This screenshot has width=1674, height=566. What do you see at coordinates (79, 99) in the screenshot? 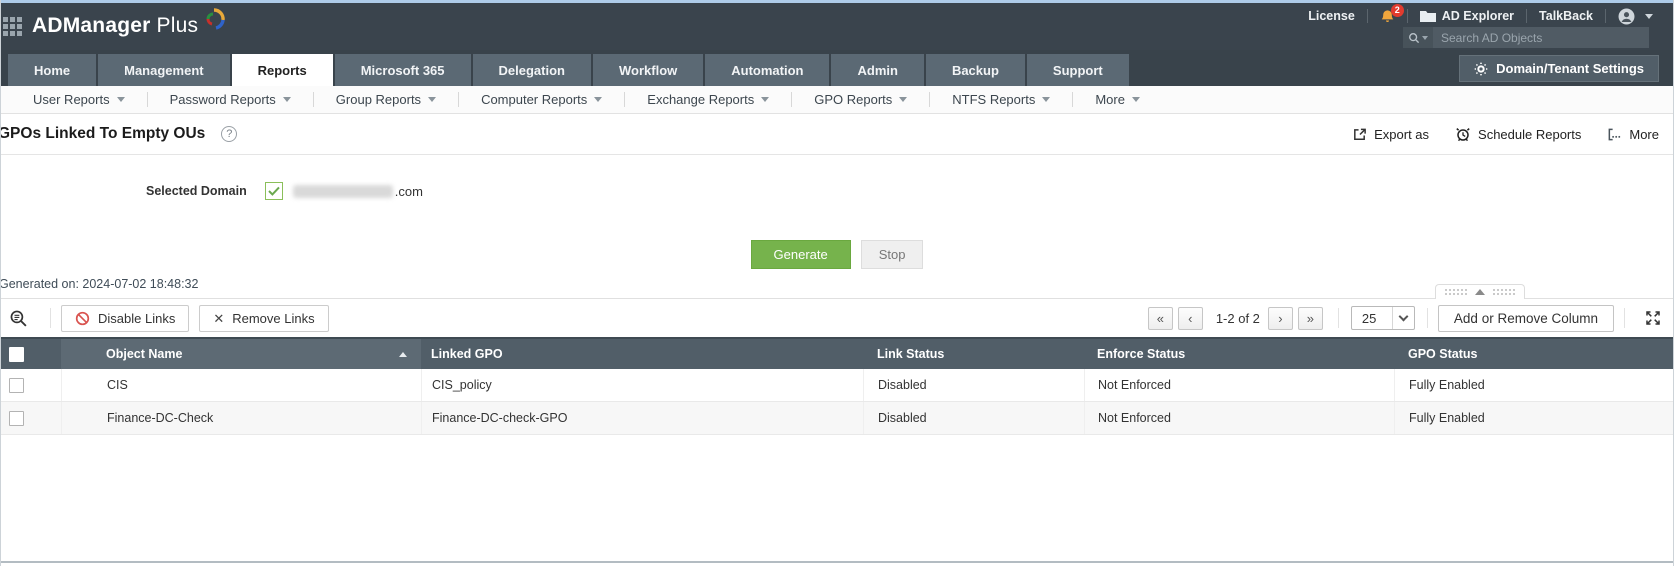
I see `subnav-user-reports: User Reports` at bounding box center [79, 99].